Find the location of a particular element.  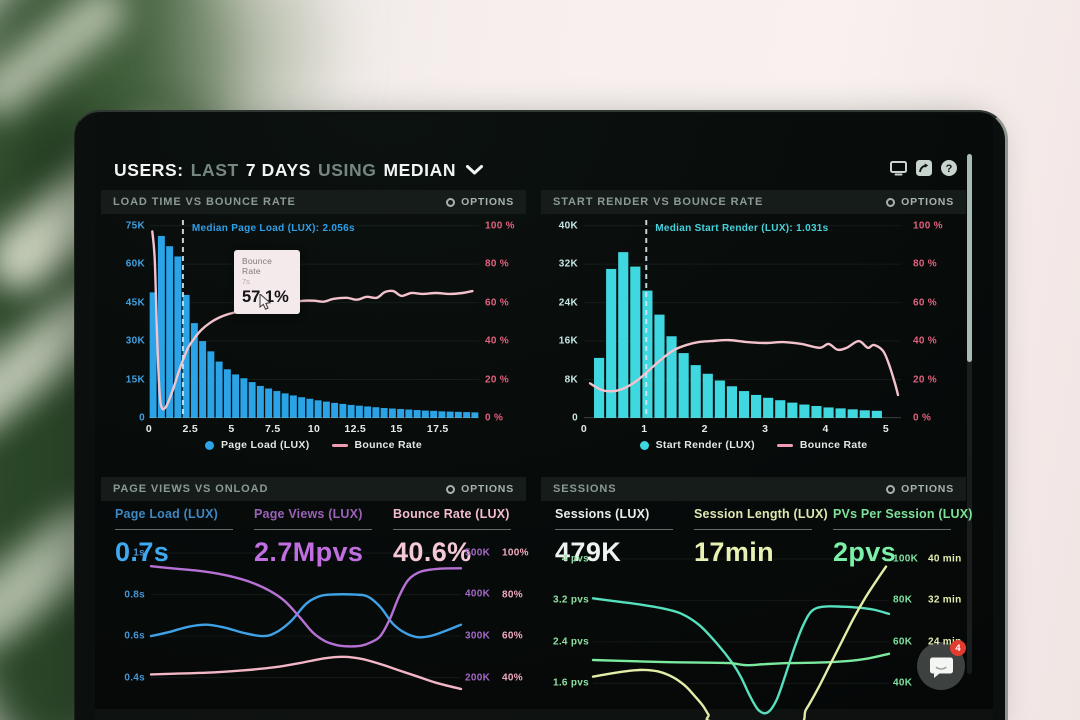

x-tick-label: 15 is located at coordinates (396, 429).